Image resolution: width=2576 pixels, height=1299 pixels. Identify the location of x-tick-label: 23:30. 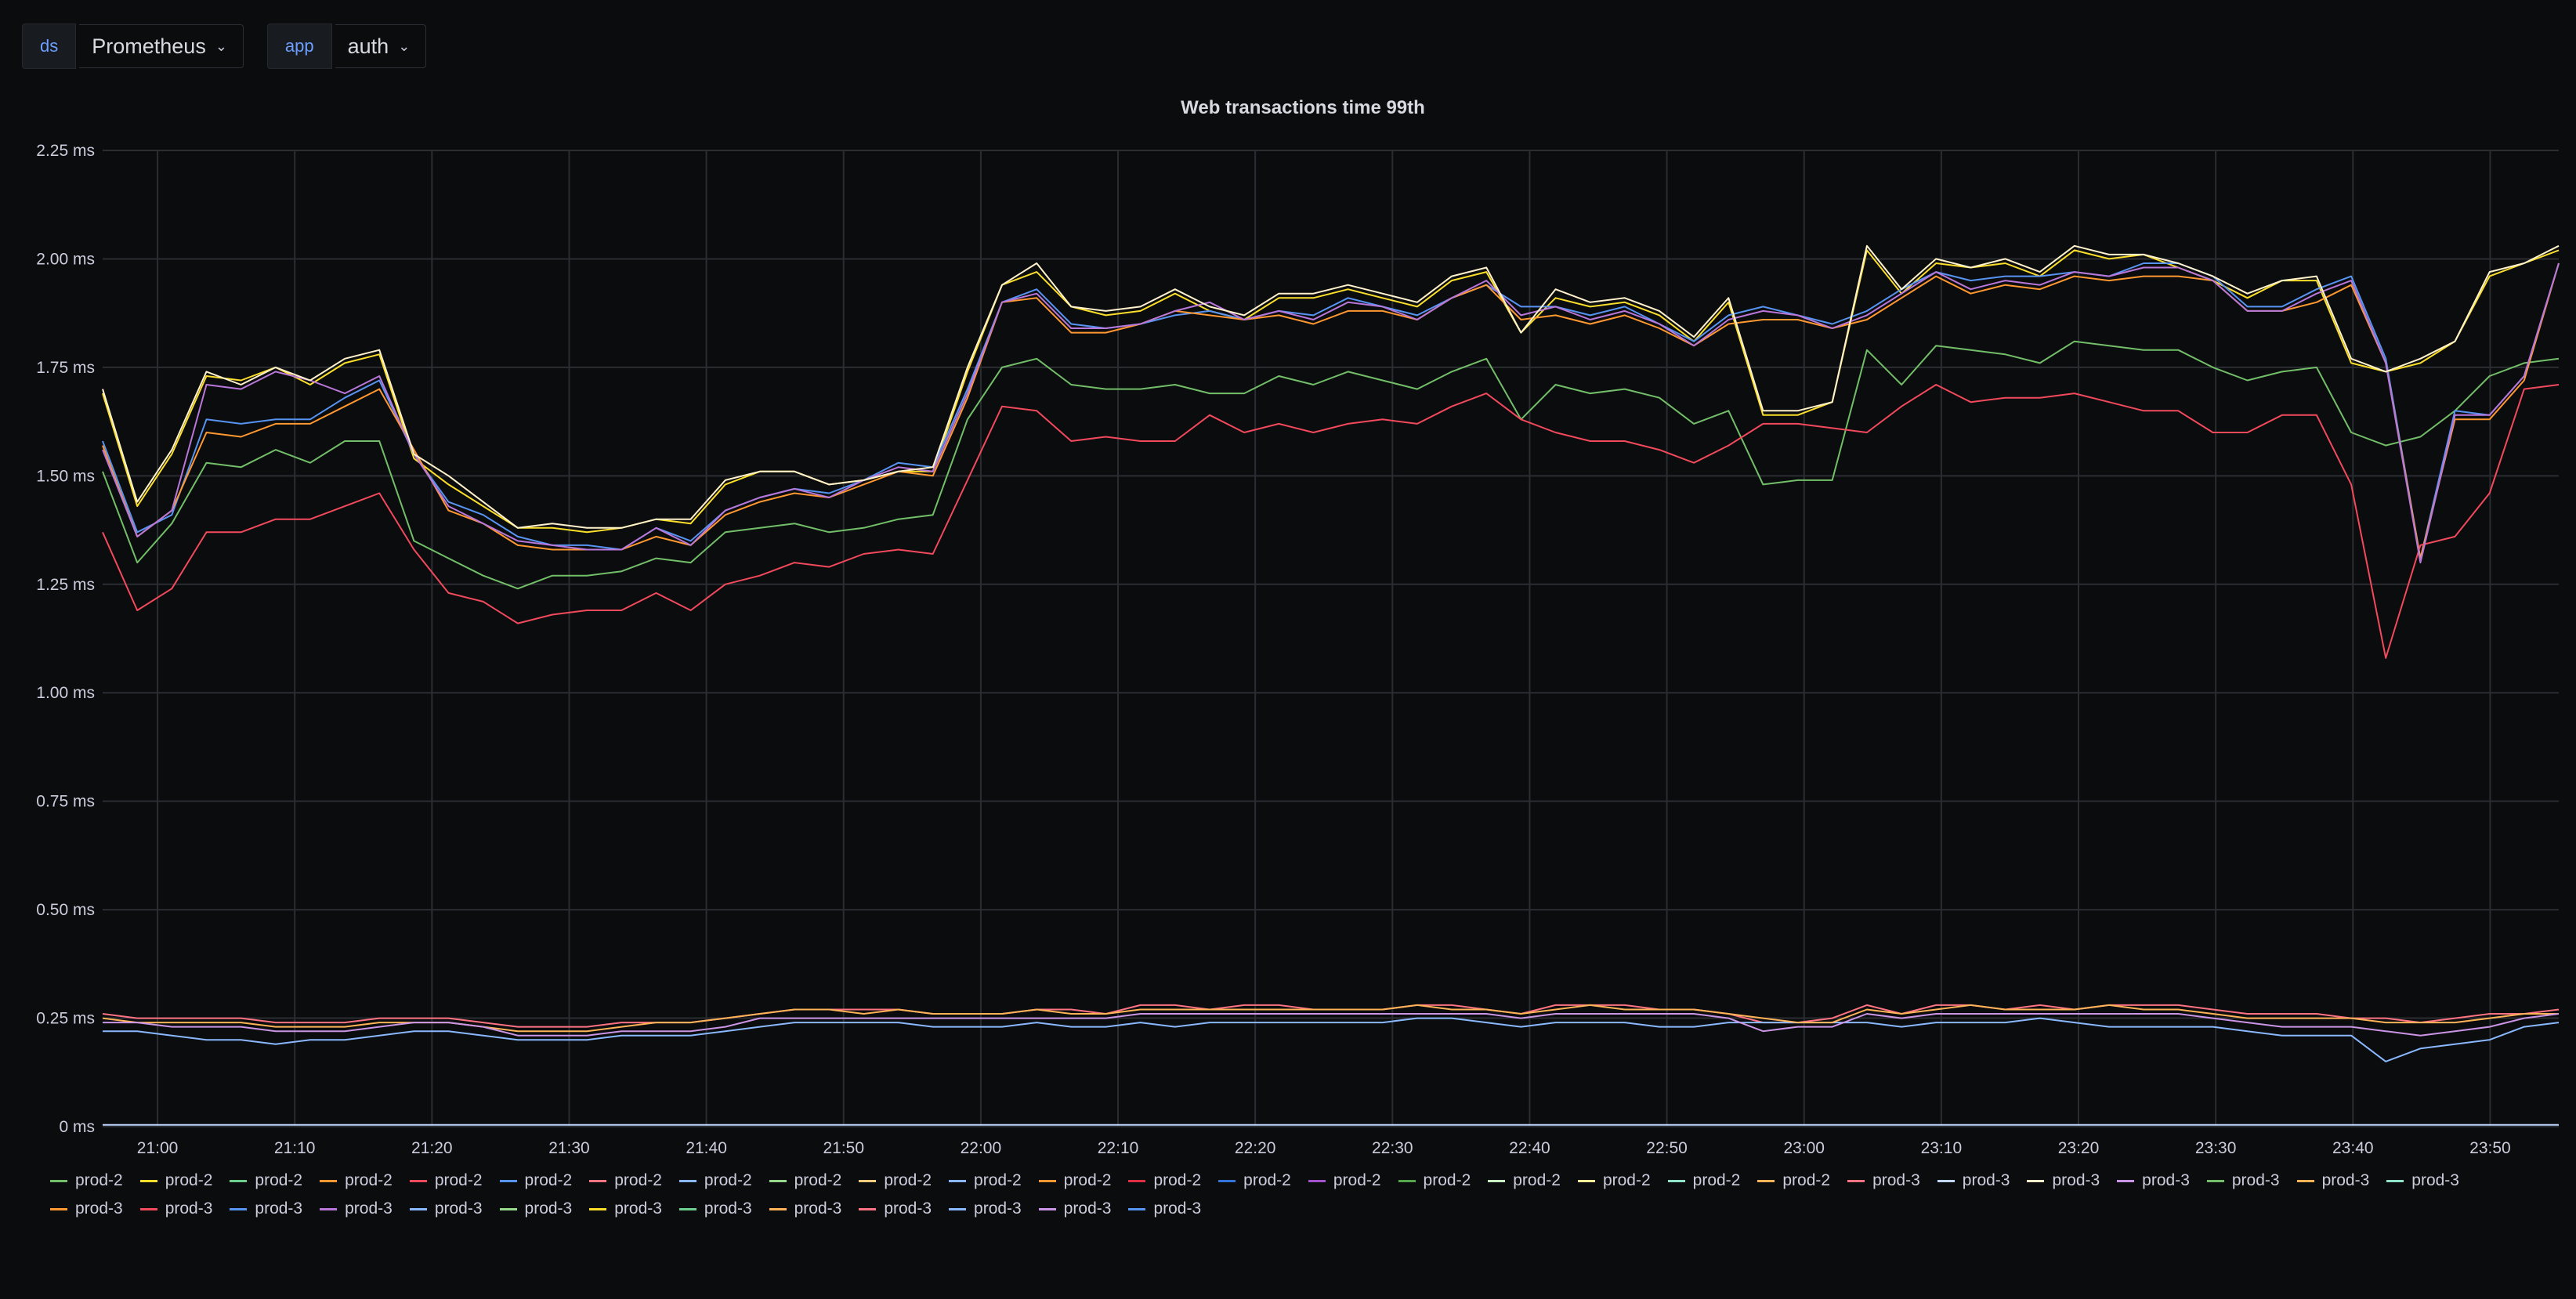
(2216, 1148).